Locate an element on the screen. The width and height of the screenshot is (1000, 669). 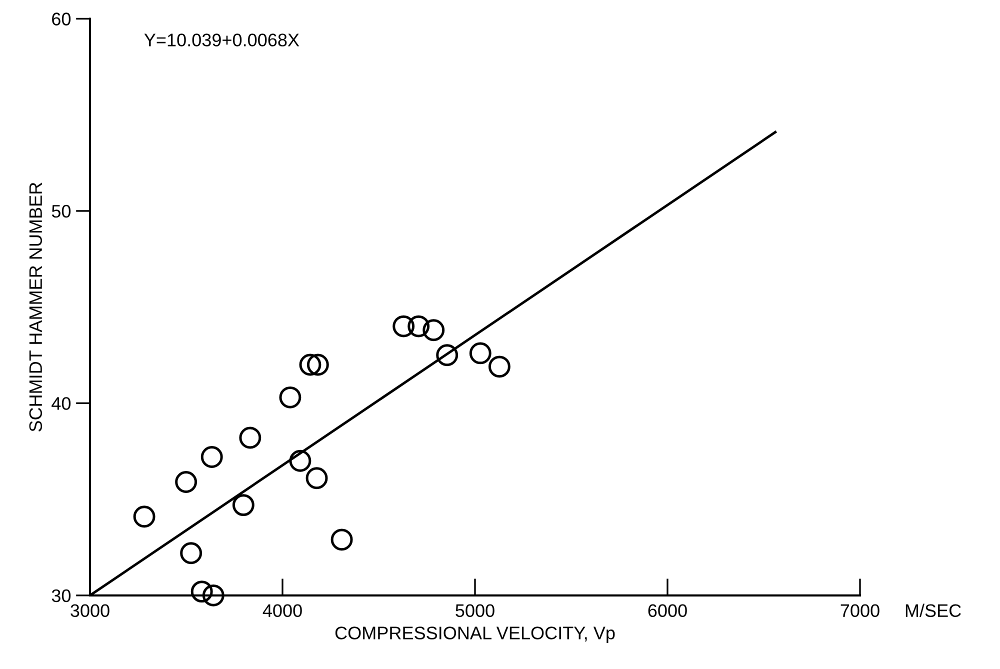
x-tick-label: 4000 is located at coordinates (282, 611).